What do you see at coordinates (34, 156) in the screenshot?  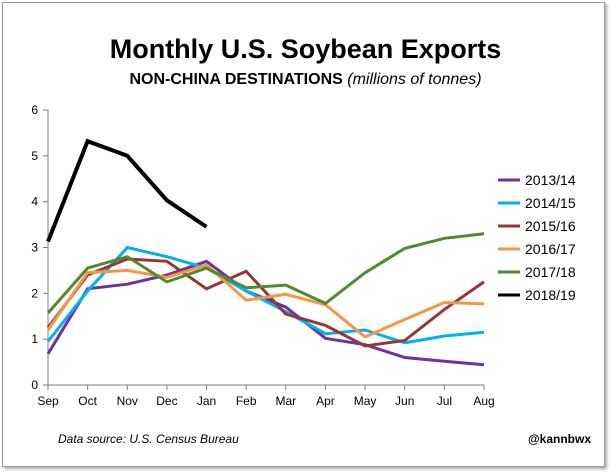 I see `y-tick-label: 5` at bounding box center [34, 156].